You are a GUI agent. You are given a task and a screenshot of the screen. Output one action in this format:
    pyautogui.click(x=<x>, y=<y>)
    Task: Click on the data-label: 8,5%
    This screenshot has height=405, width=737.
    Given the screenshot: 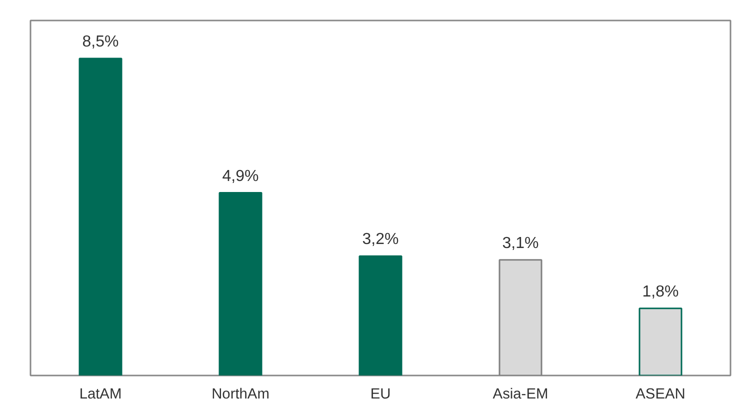 What is the action you would take?
    pyautogui.click(x=100, y=42)
    